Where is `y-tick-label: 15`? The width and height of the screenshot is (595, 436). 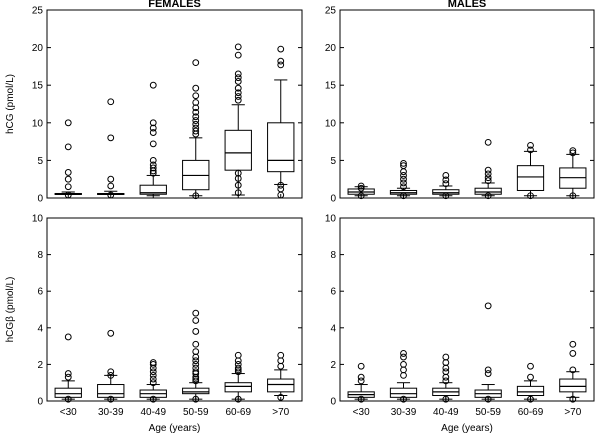
y-tick-label: 15 is located at coordinates (38, 86).